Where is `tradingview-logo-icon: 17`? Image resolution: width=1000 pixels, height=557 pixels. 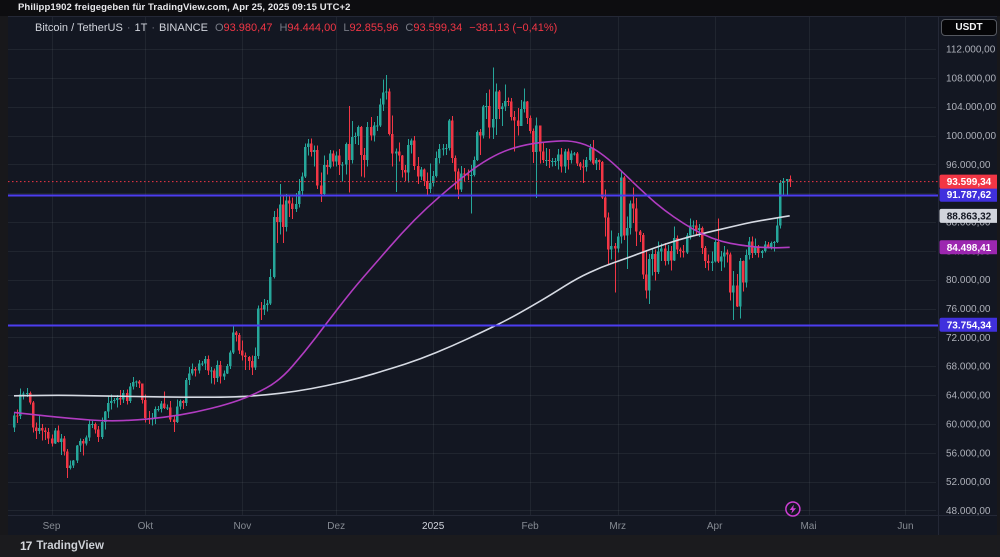
tradingview-logo-icon: 17 is located at coordinates (26, 546).